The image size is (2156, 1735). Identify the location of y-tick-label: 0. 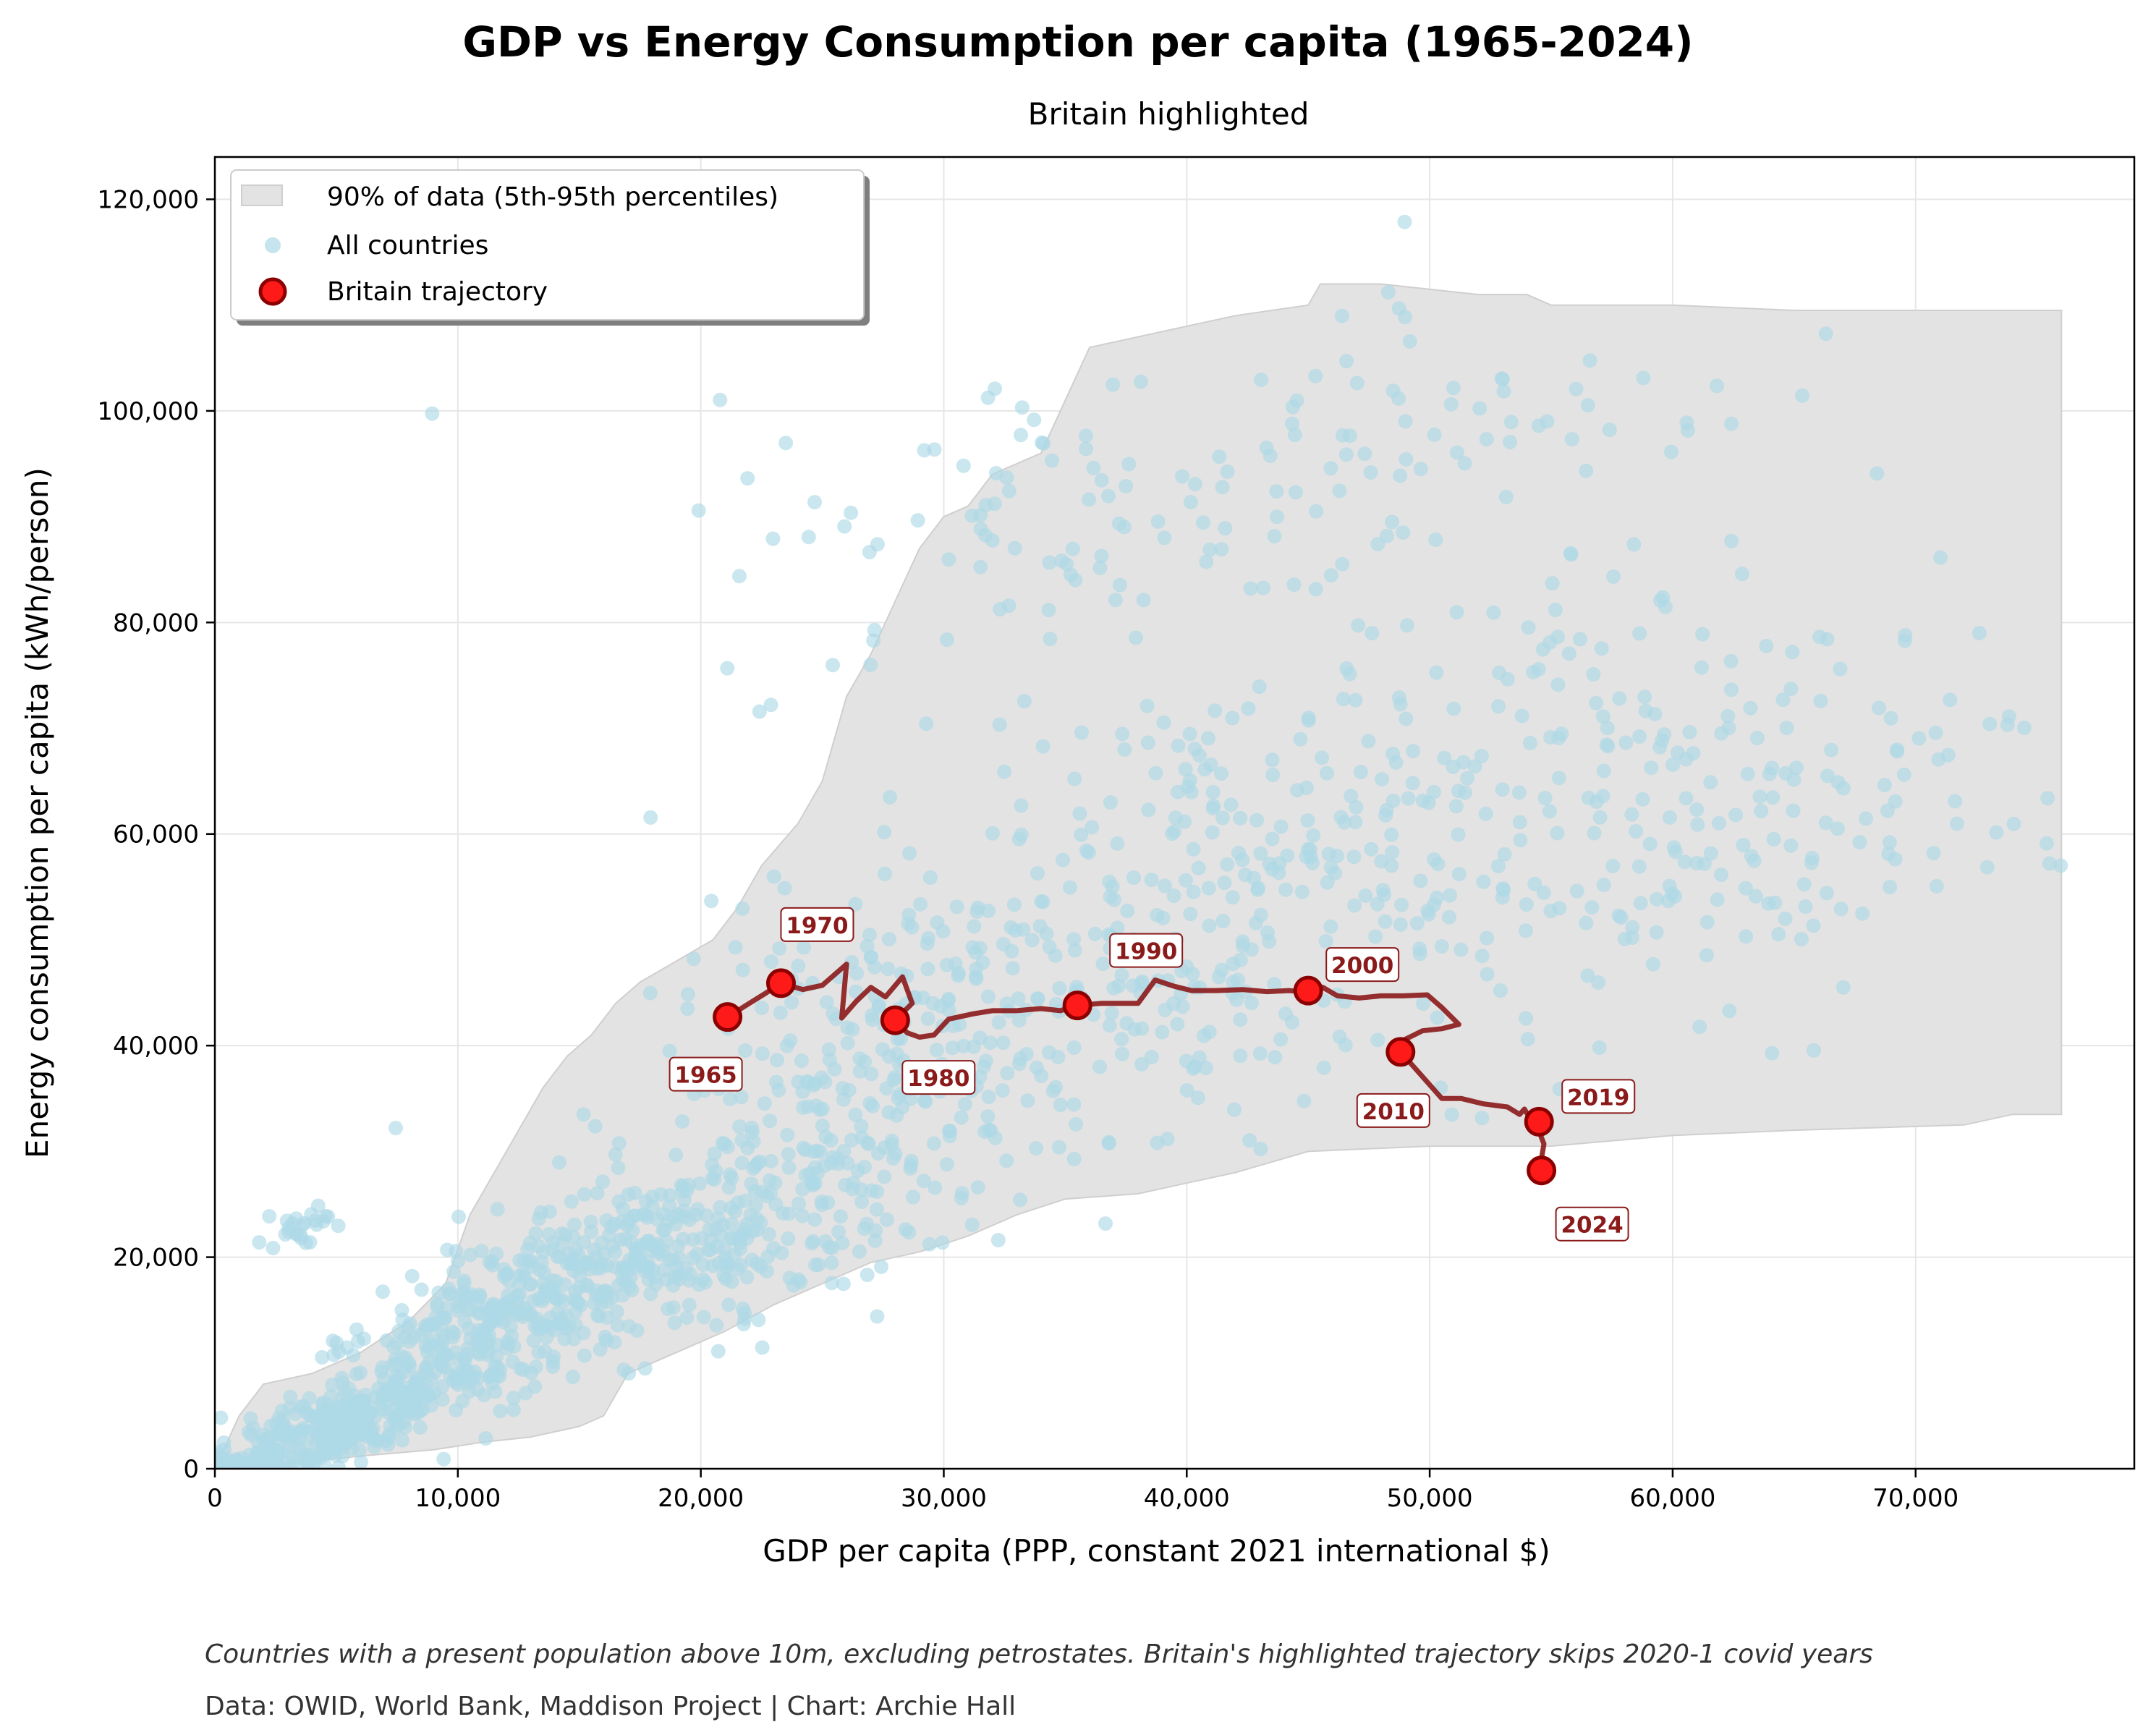
(191, 1469).